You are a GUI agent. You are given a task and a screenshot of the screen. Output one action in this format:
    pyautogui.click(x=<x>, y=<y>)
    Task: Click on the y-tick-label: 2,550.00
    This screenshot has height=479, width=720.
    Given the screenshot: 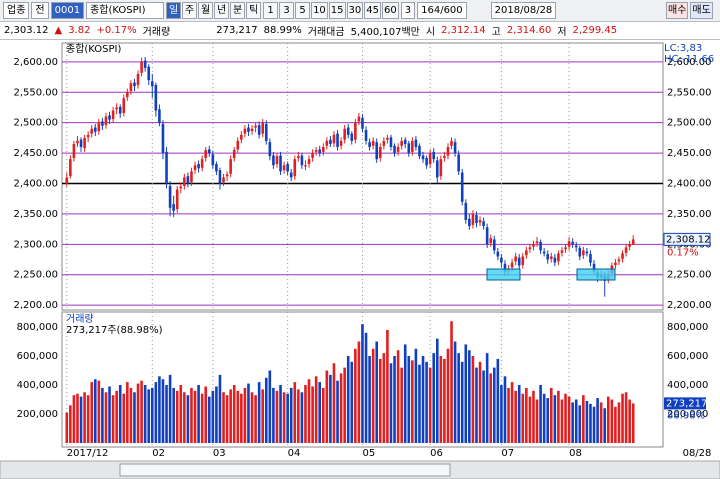 What is the action you would take?
    pyautogui.click(x=35, y=92)
    